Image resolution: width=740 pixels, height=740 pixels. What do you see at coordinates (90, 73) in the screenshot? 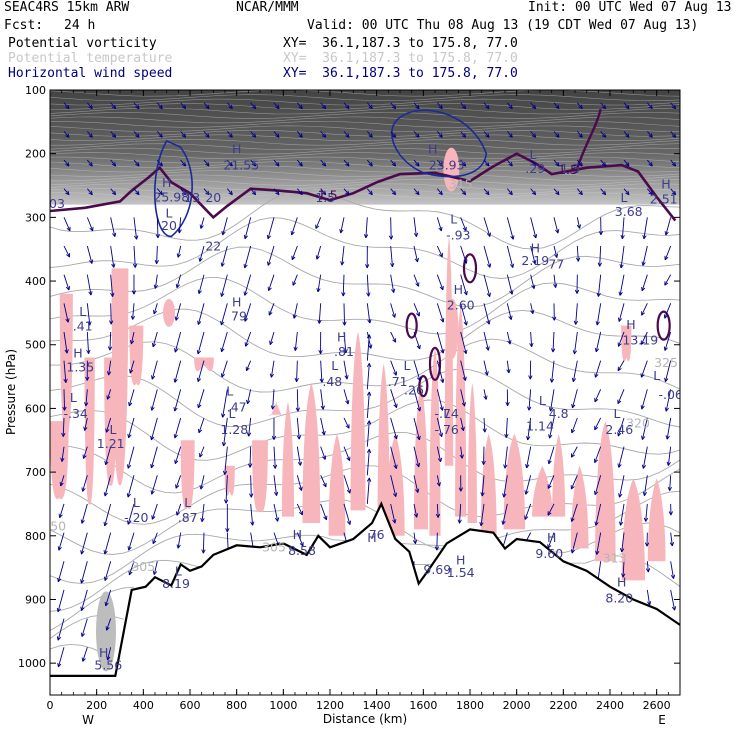
I see `field-name-wind: Horizontal wind speed` at bounding box center [90, 73].